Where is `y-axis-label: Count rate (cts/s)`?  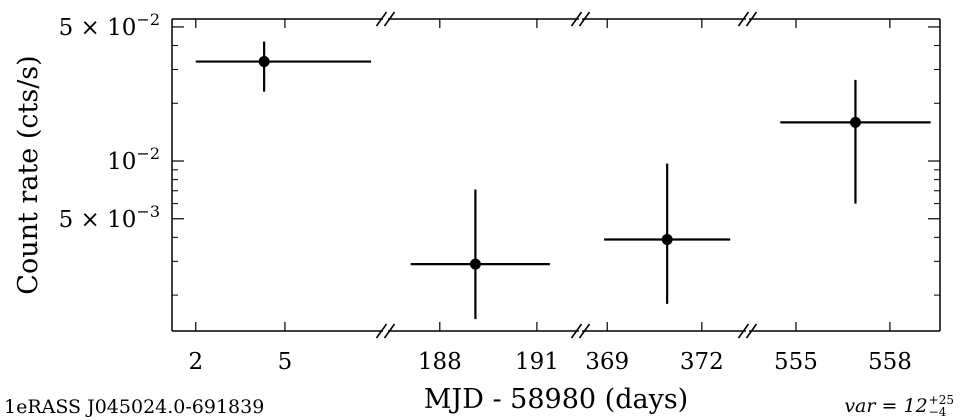 y-axis-label: Count rate (cts/s) is located at coordinates (28, 174).